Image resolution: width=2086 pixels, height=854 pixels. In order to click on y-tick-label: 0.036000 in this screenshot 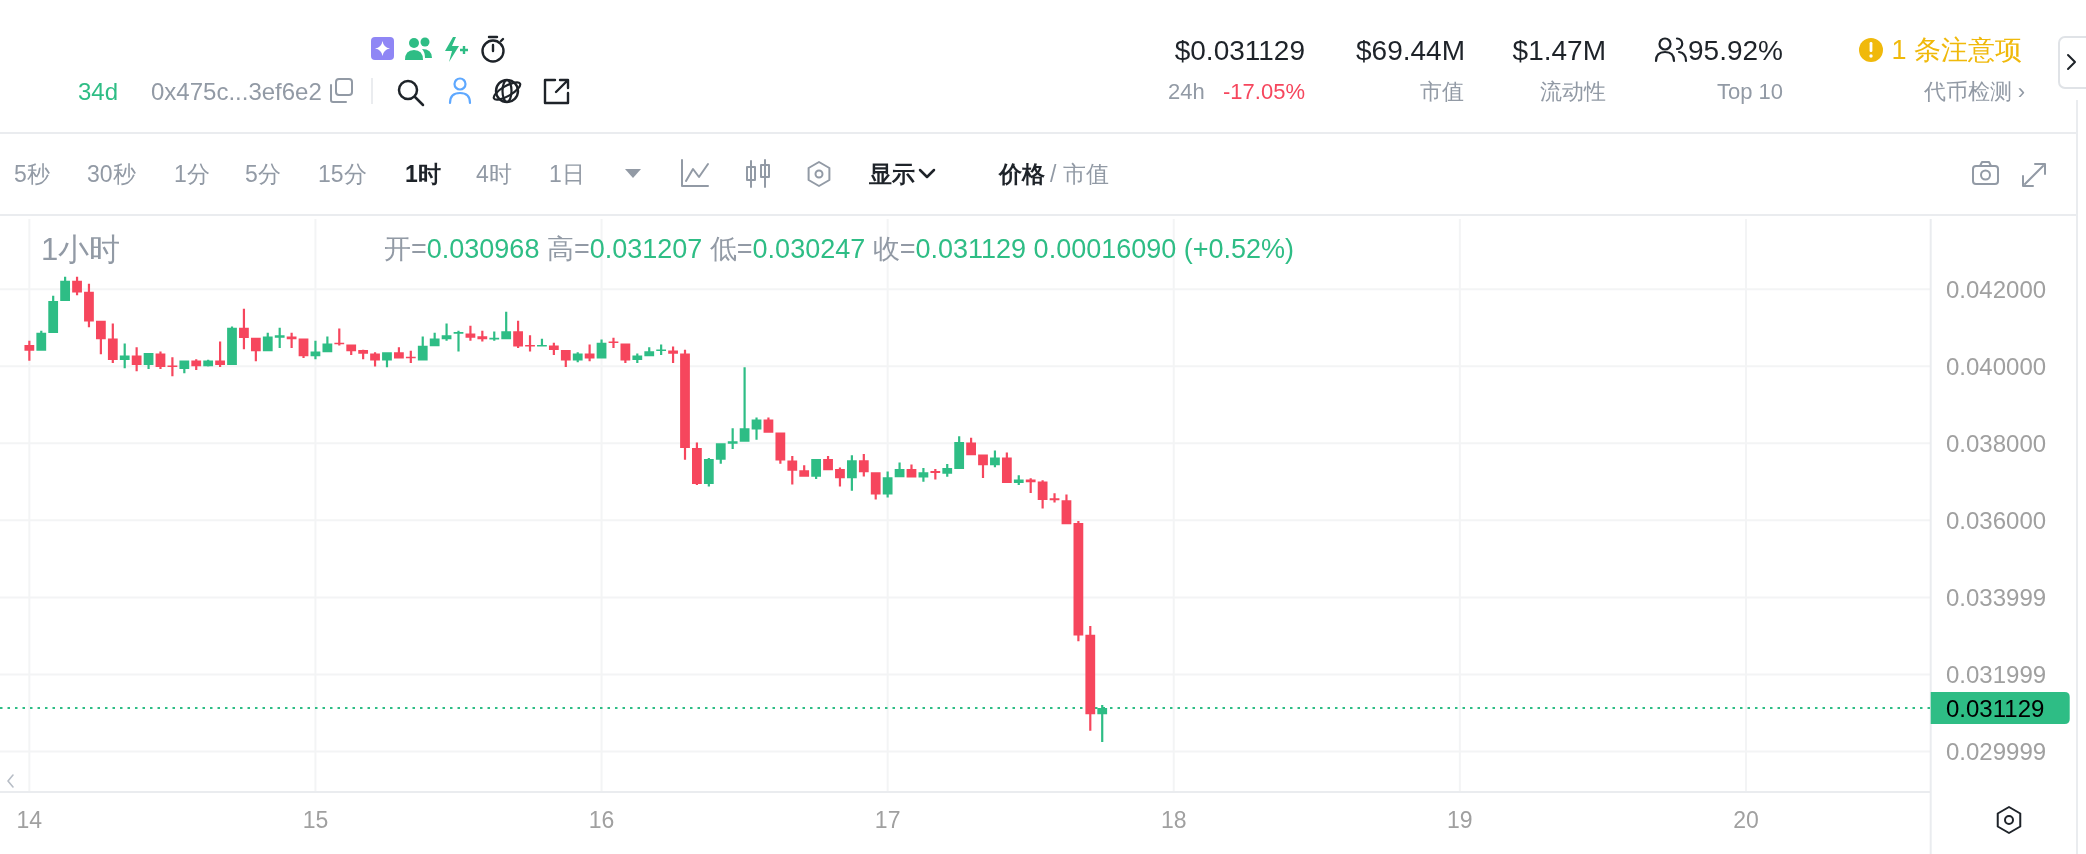, I will do `click(1996, 520)`.